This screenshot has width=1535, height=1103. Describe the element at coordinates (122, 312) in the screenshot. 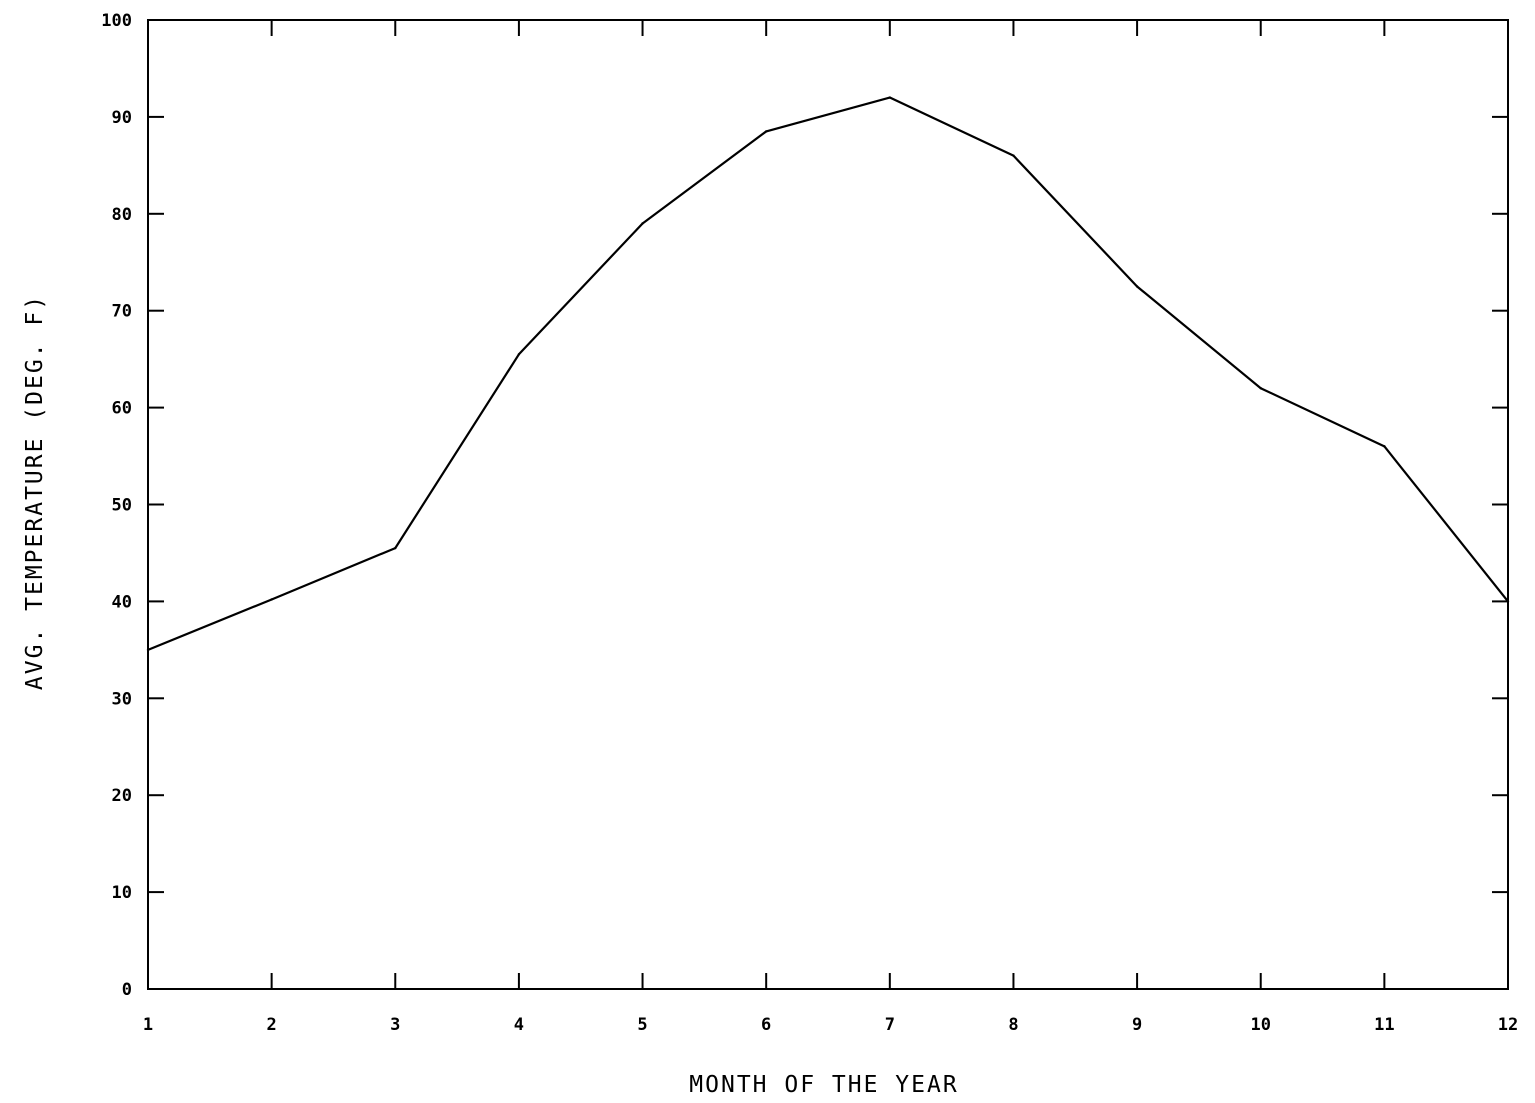

I see `y-tick-label: 70` at that location.